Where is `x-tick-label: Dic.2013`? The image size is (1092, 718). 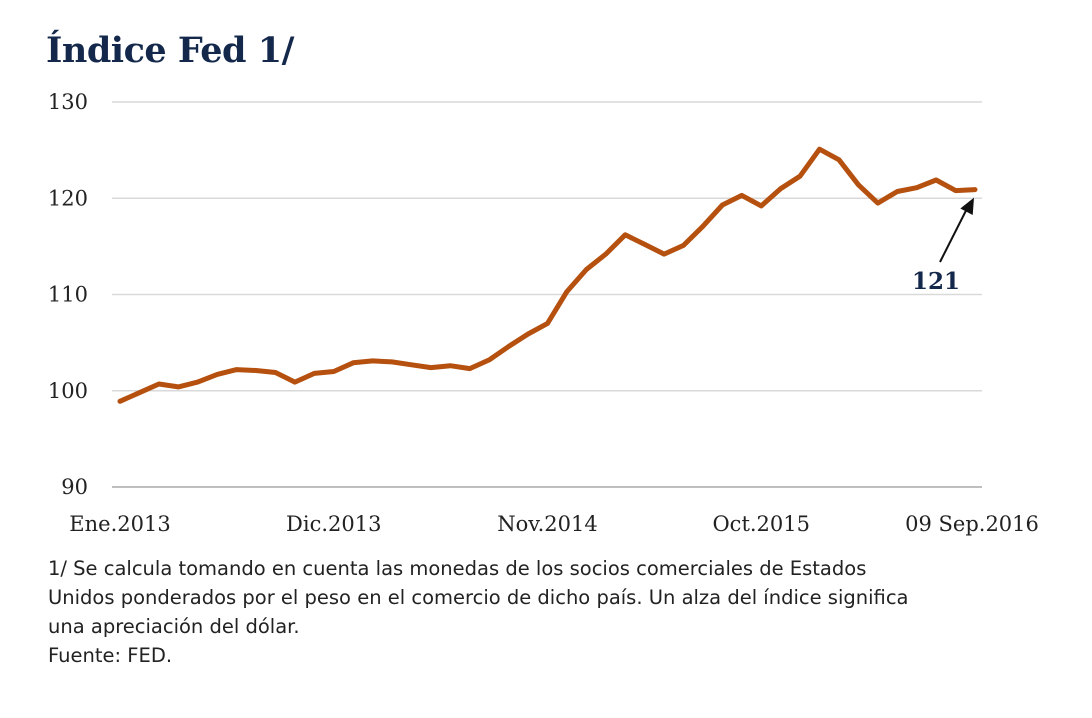 x-tick-label: Dic.2013 is located at coordinates (333, 524).